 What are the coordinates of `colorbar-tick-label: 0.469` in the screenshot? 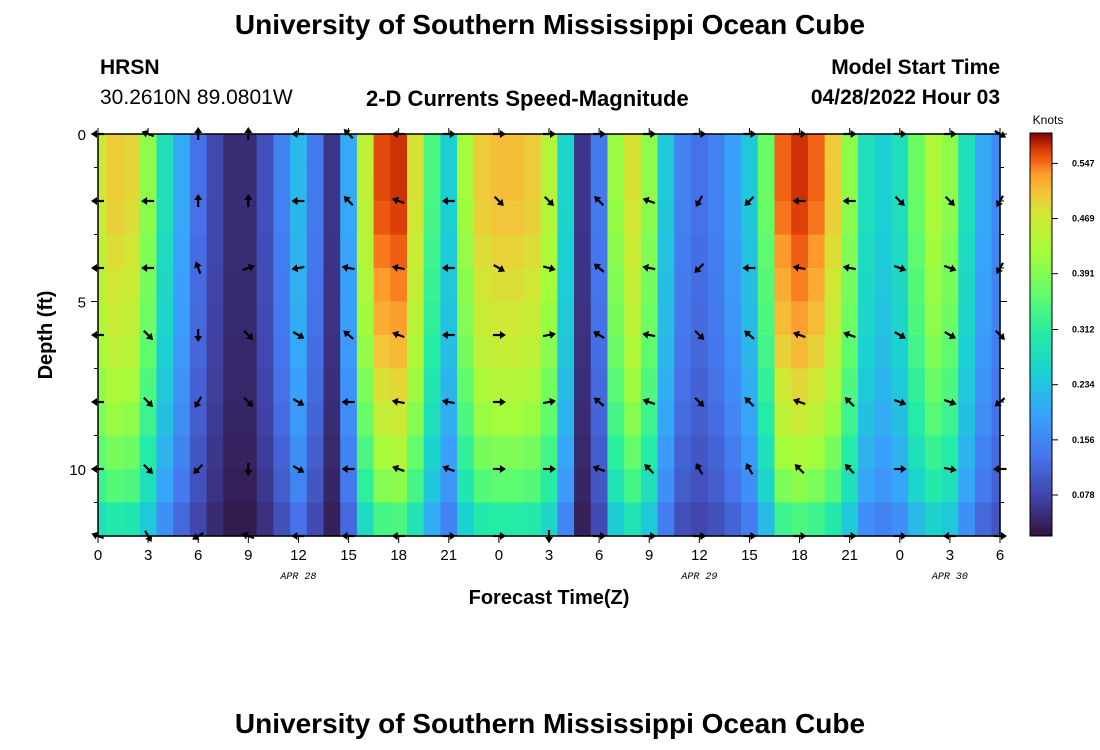 It's located at (1083, 219).